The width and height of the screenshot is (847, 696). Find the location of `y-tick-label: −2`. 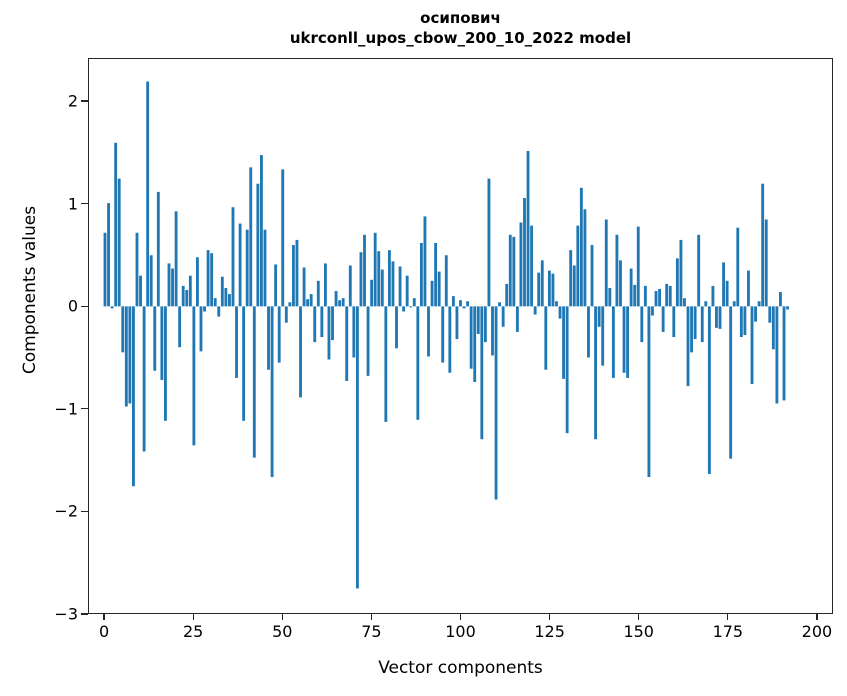

y-tick-label: −2 is located at coordinates (66, 511).